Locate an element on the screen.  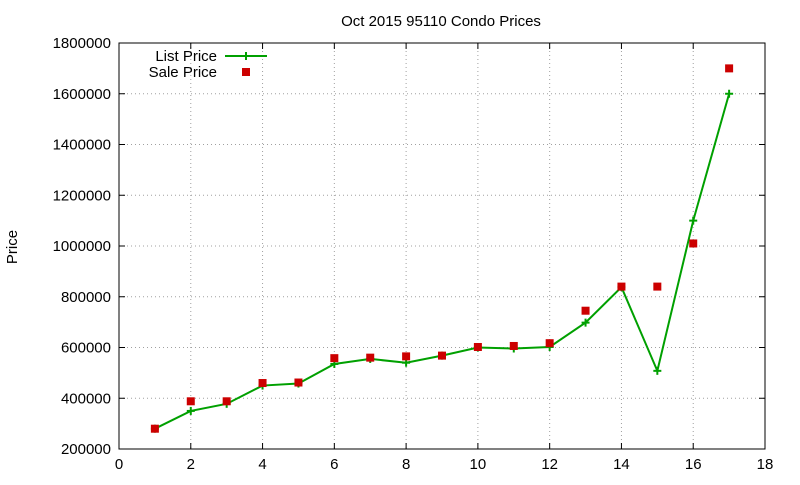
y-tick-label: 600000 is located at coordinates (86, 348).